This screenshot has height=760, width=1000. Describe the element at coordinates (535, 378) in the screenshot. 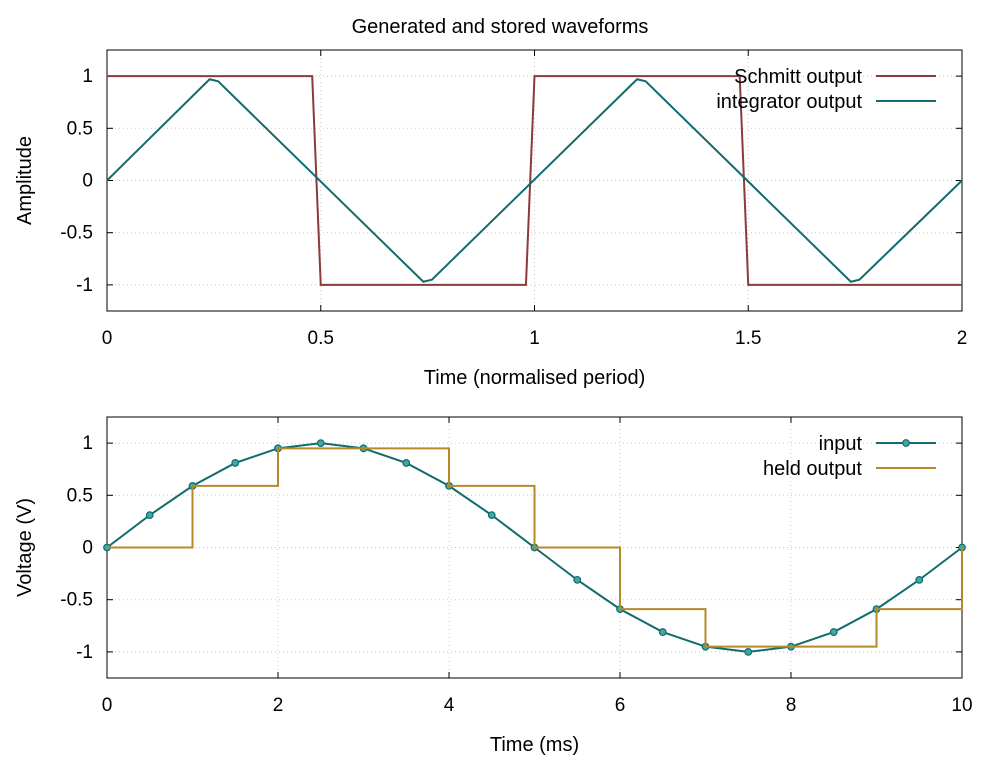

I see `x-axis-label: Time (normalised period)` at that location.